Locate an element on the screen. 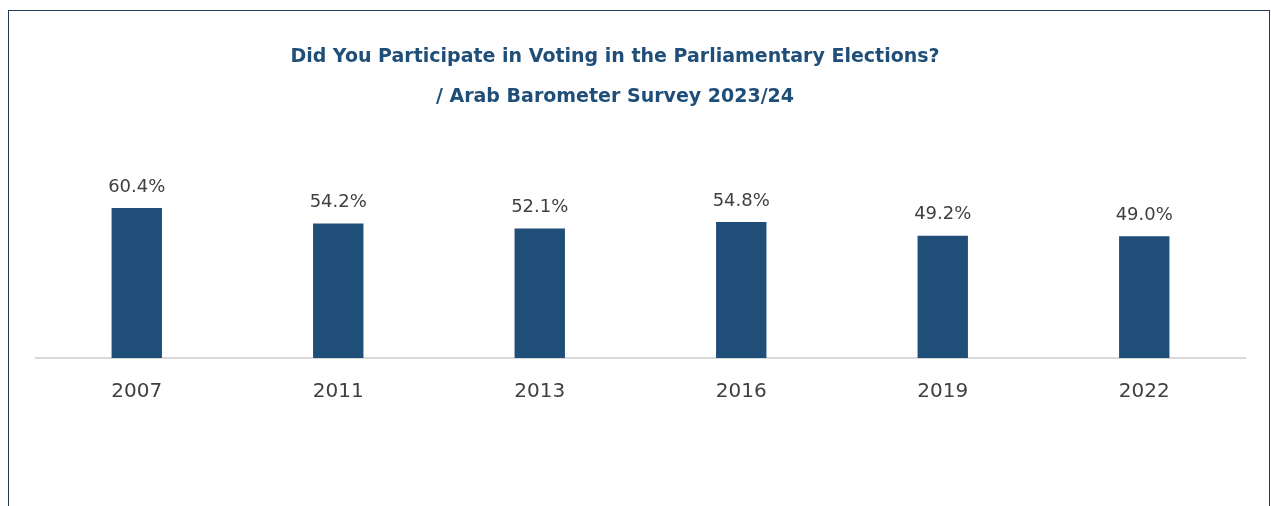 The image size is (1271, 506). chart-title: Did You Participate in Voting in the Parliamentary Elections? is located at coordinates (615, 55).